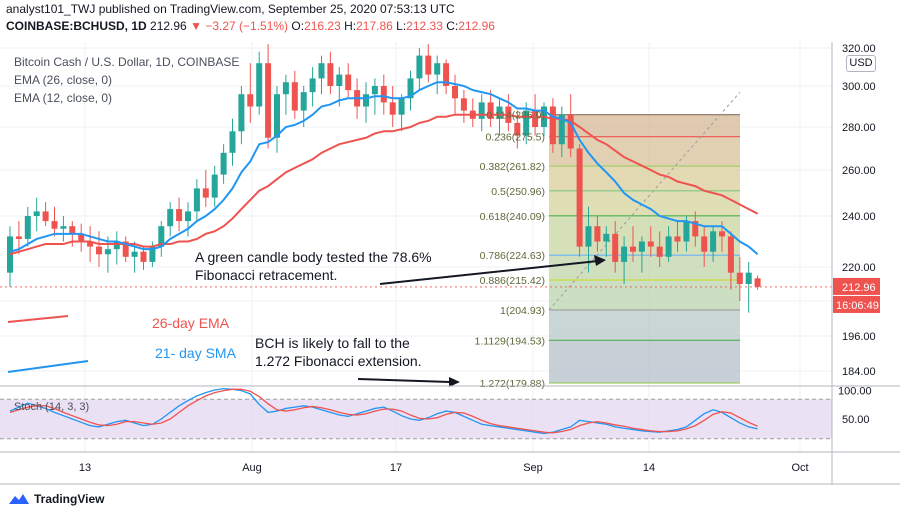 This screenshot has height=521, width=900. Describe the element at coordinates (859, 49) in the screenshot. I see `price-axis-tick: 320.00` at that location.